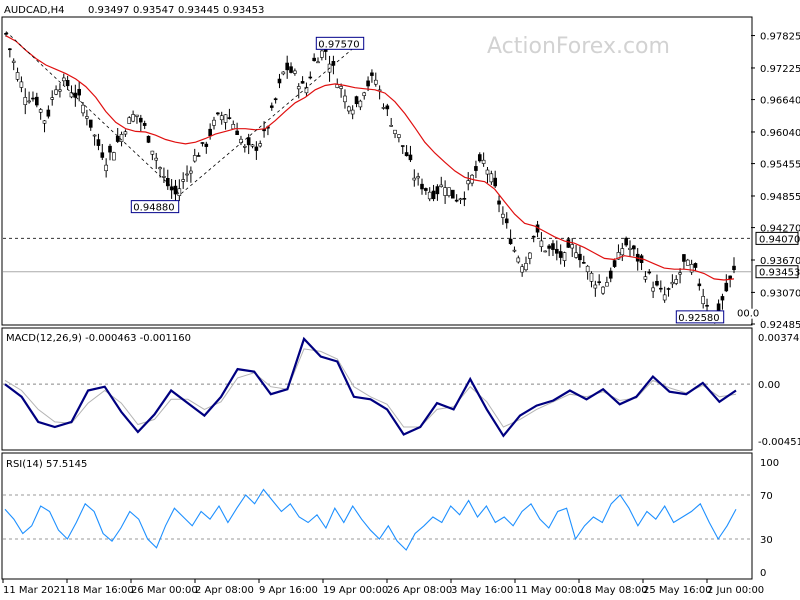  What do you see at coordinates (355, 590) in the screenshot?
I see `time-tick-label: 19 Apr 00:00` at bounding box center [355, 590].